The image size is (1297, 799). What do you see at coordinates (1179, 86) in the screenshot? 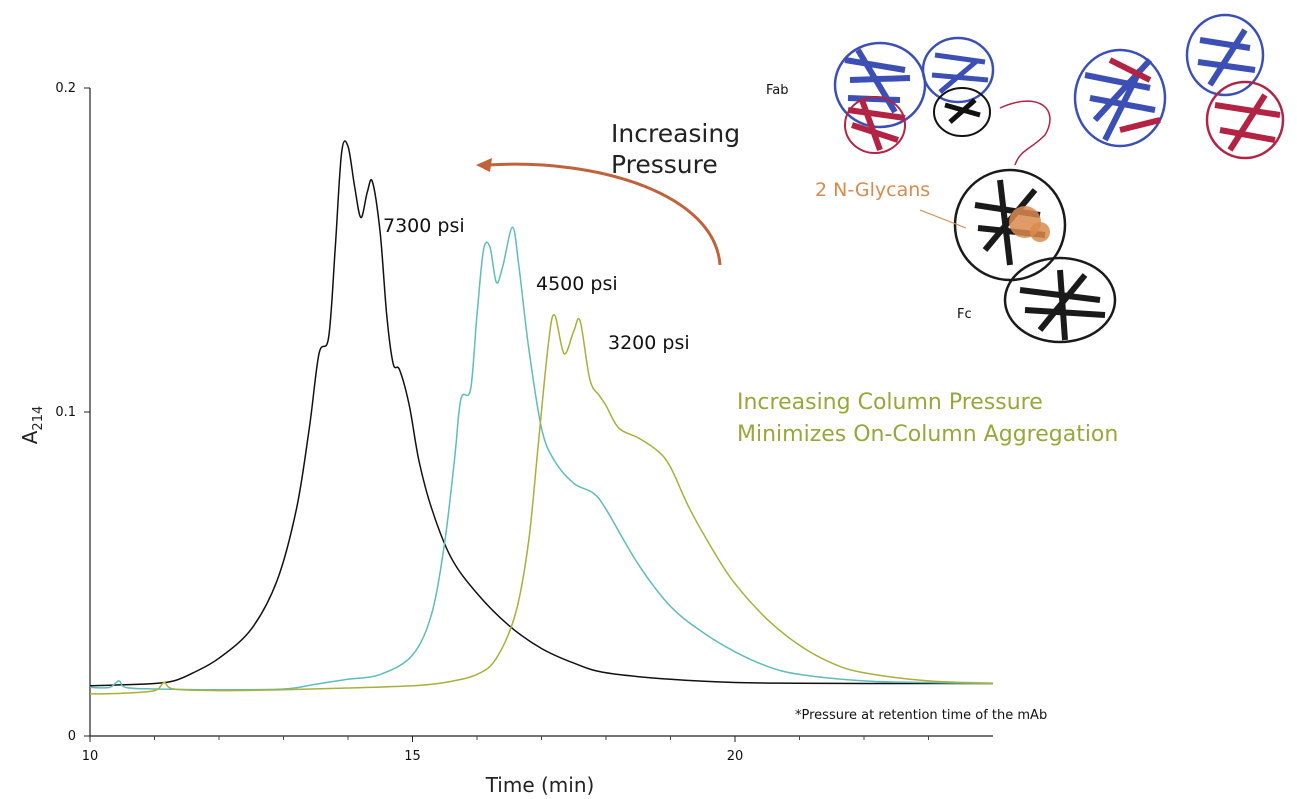
I see `fab-right-domain` at bounding box center [1179, 86].